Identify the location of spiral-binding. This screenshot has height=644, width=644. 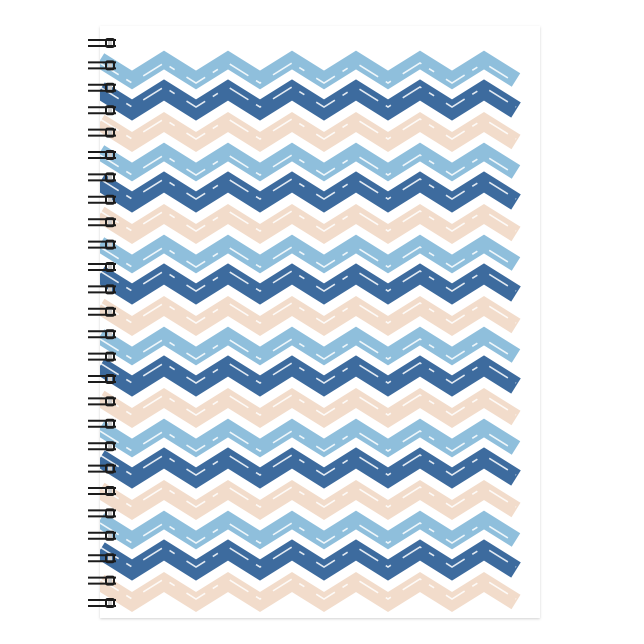
(102, 323).